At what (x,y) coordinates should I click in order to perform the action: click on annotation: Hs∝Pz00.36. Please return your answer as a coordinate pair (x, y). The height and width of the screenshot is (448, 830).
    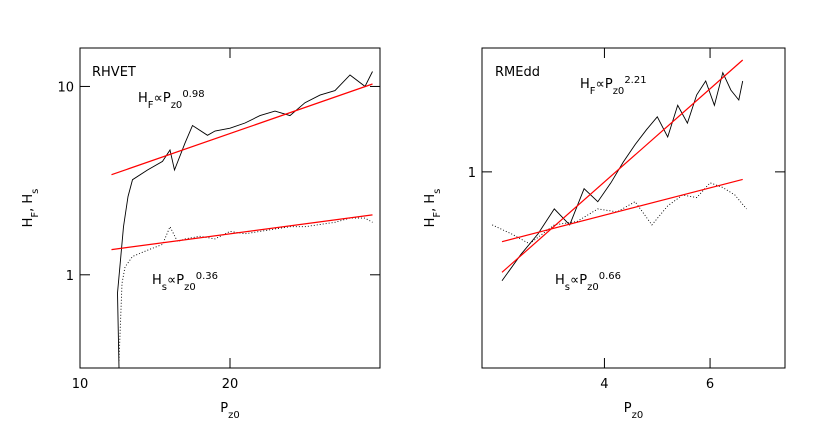
    Looking at the image, I should click on (185, 282).